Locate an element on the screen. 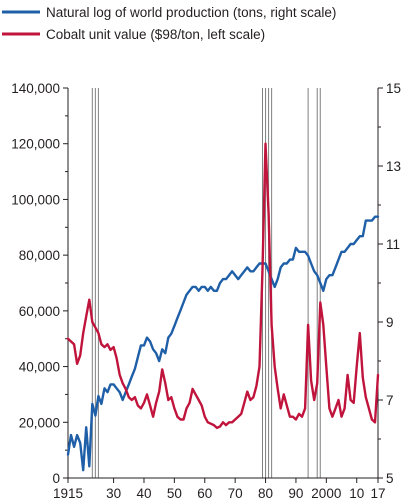 This screenshot has width=412, height=504. y-right-tick-label: 9 is located at coordinates (390, 322).